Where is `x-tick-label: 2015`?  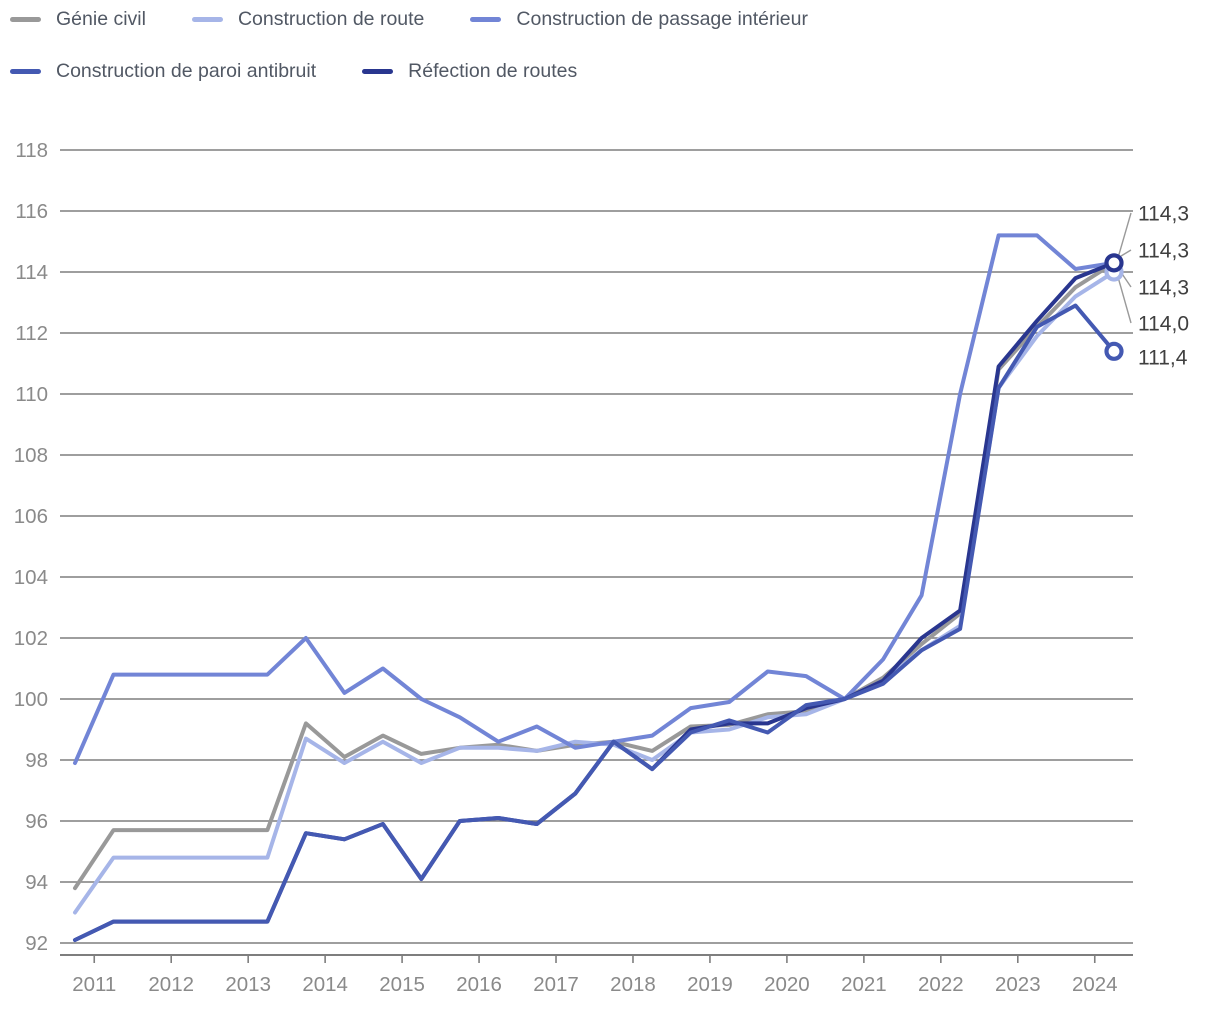 x-tick-label: 2015 is located at coordinates (402, 984).